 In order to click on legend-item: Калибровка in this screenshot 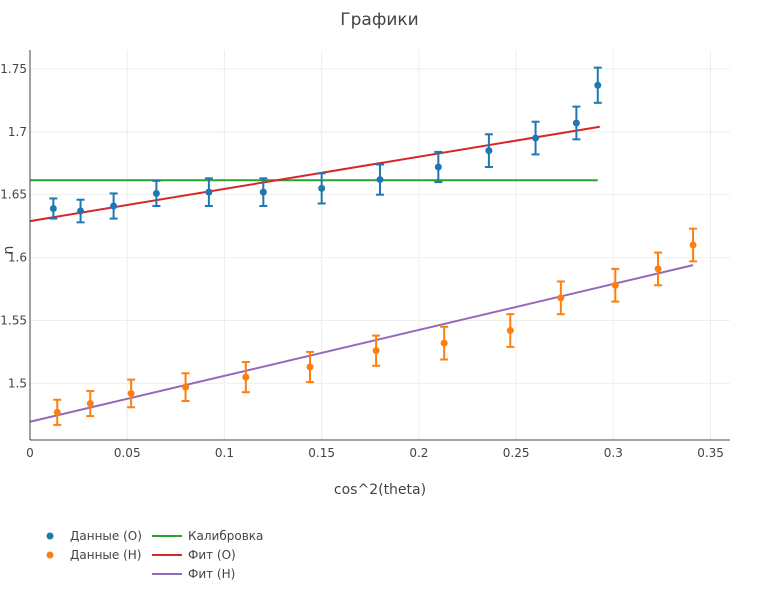, I will do `click(207, 536)`.